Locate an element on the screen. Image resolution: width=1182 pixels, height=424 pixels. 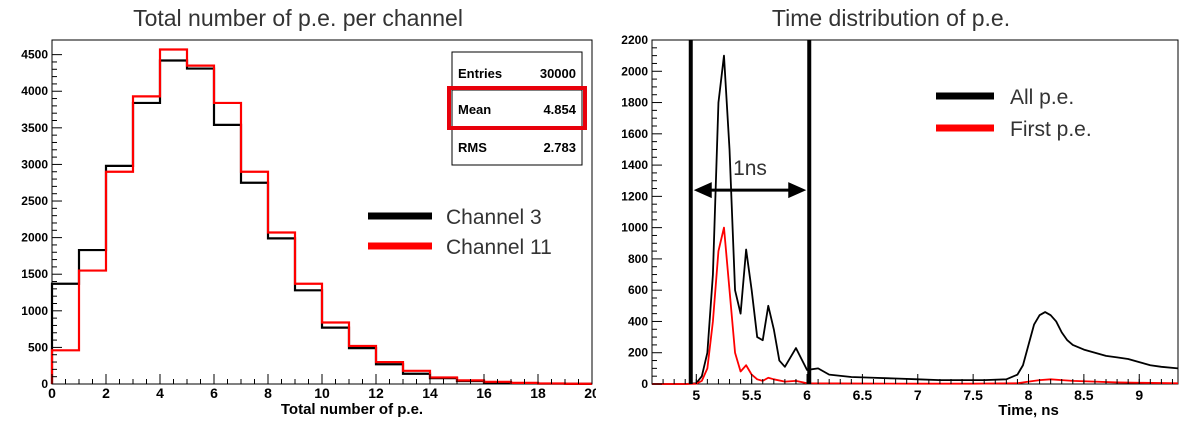
y-tick-label: 500 is located at coordinates (38, 347).